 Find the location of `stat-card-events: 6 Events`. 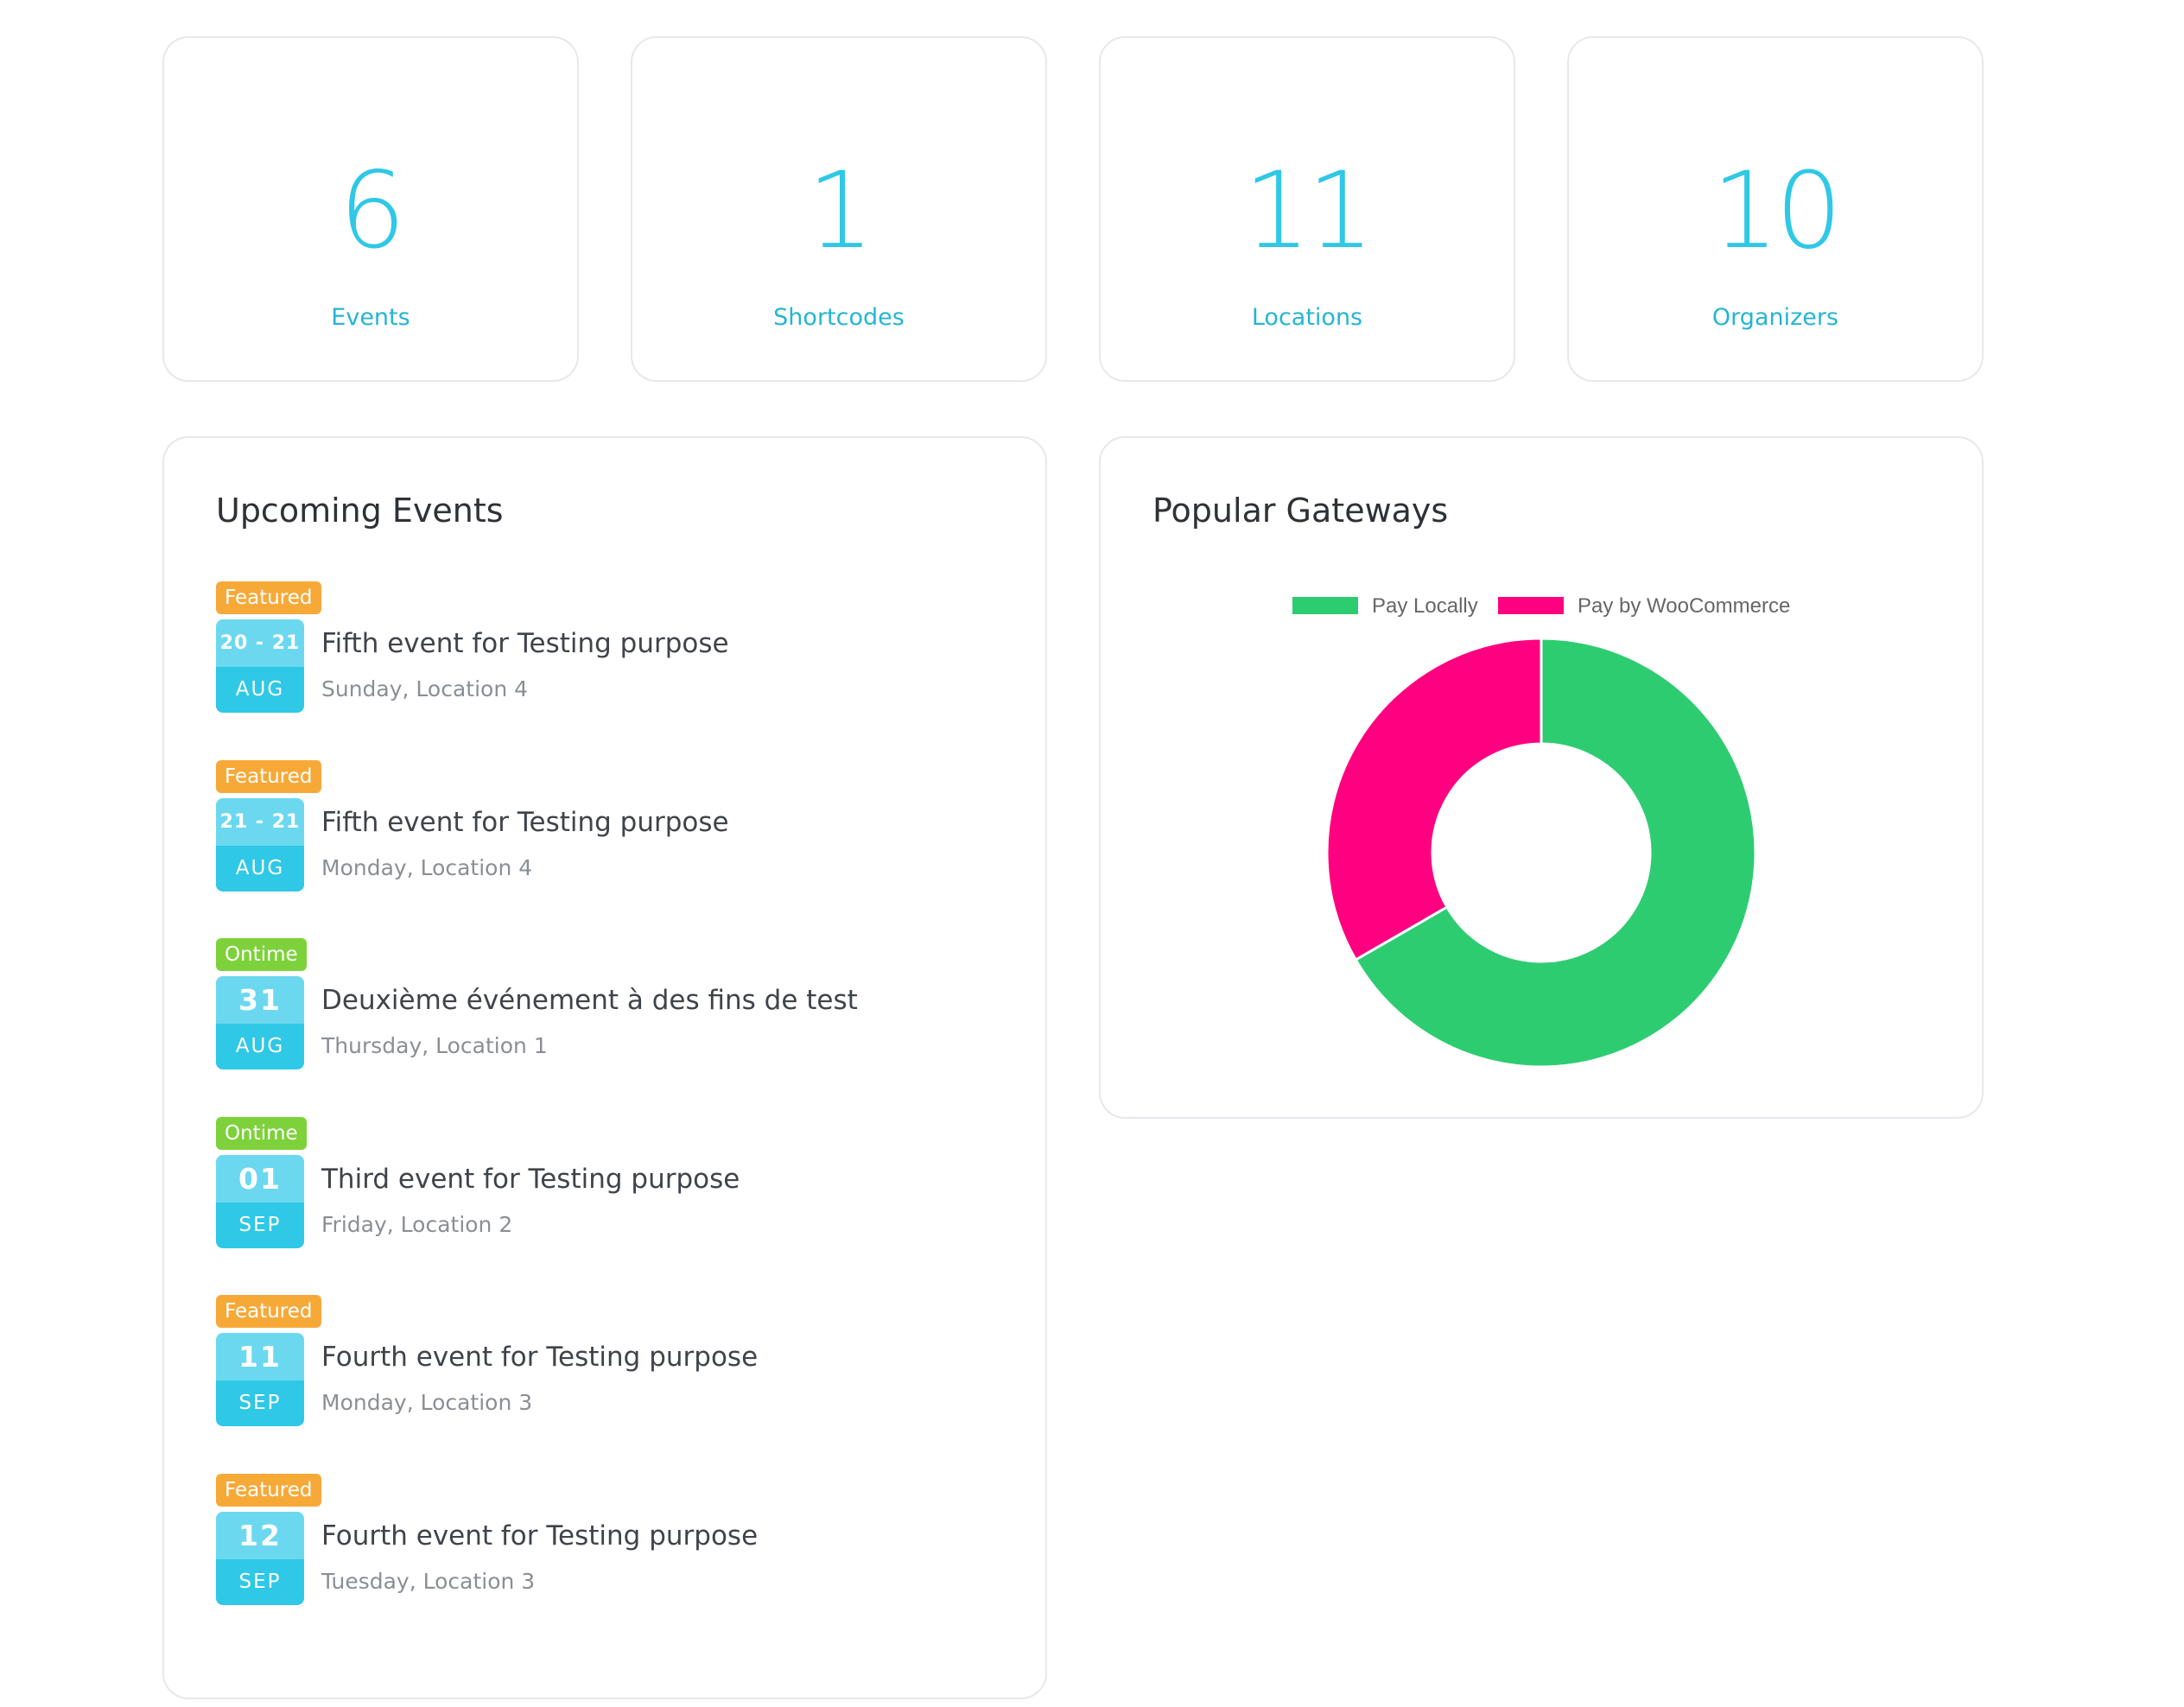

stat-card-events: 6 Events is located at coordinates (371, 209).